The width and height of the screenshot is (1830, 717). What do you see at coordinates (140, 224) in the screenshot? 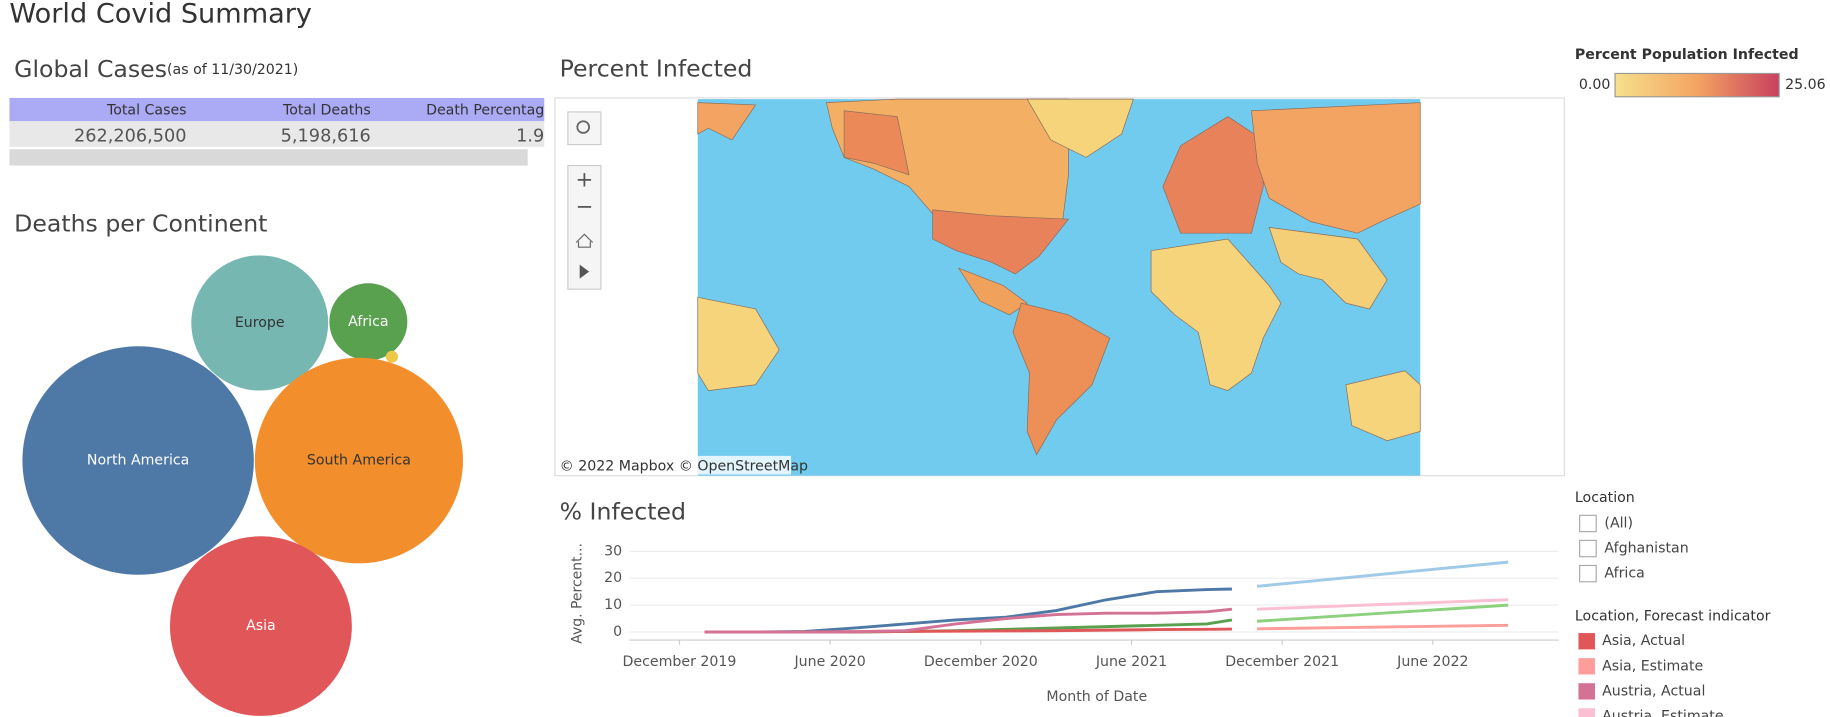
I see `bubble-title: Deaths per Continent` at bounding box center [140, 224].